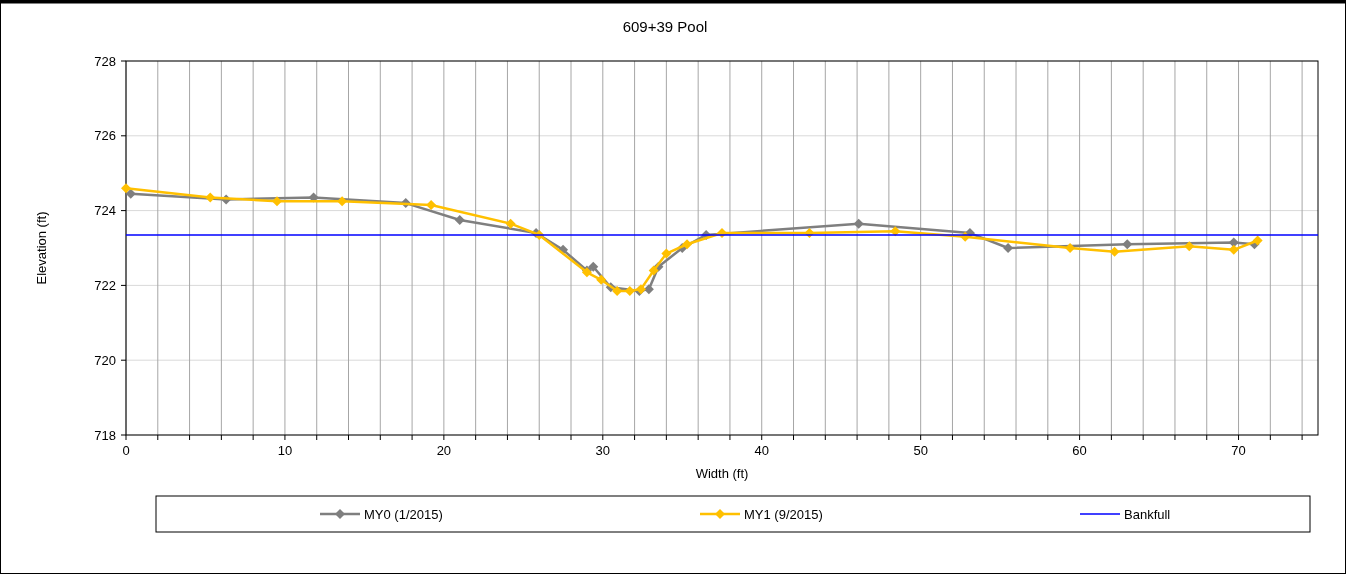 The image size is (1346, 574). I want to click on legend-label: MY1 (9/2015), so click(783, 514).